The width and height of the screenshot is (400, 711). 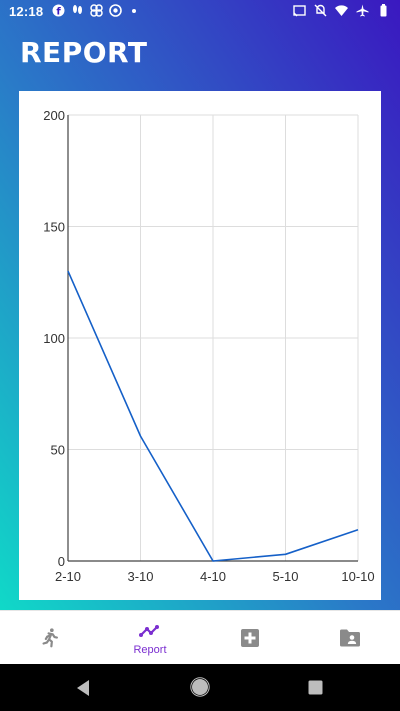 What do you see at coordinates (61, 561) in the screenshot?
I see `y-tick-label: 0` at bounding box center [61, 561].